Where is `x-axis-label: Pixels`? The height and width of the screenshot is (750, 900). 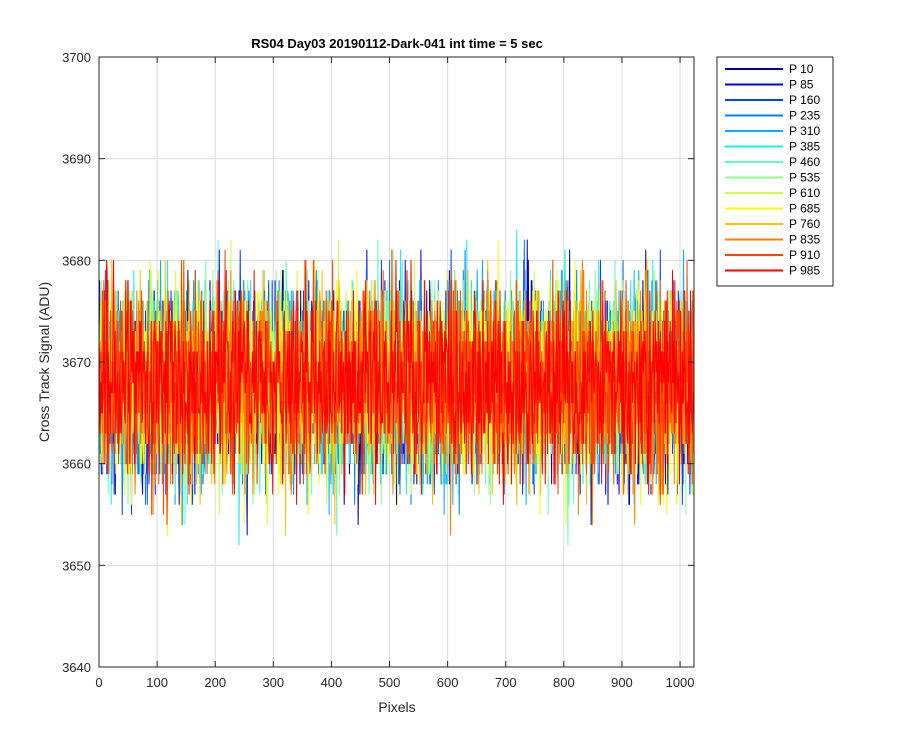
x-axis-label: Pixels is located at coordinates (396, 707).